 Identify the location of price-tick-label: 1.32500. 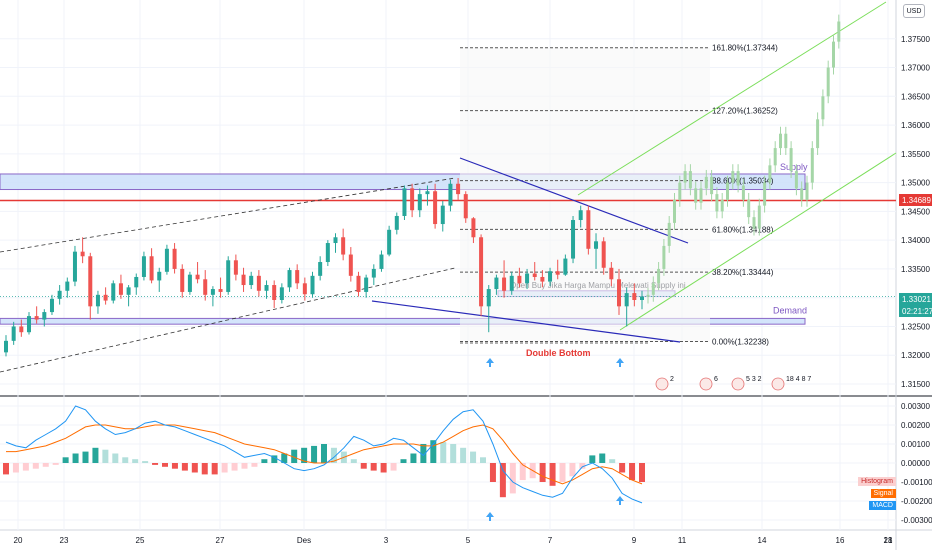
(915, 326).